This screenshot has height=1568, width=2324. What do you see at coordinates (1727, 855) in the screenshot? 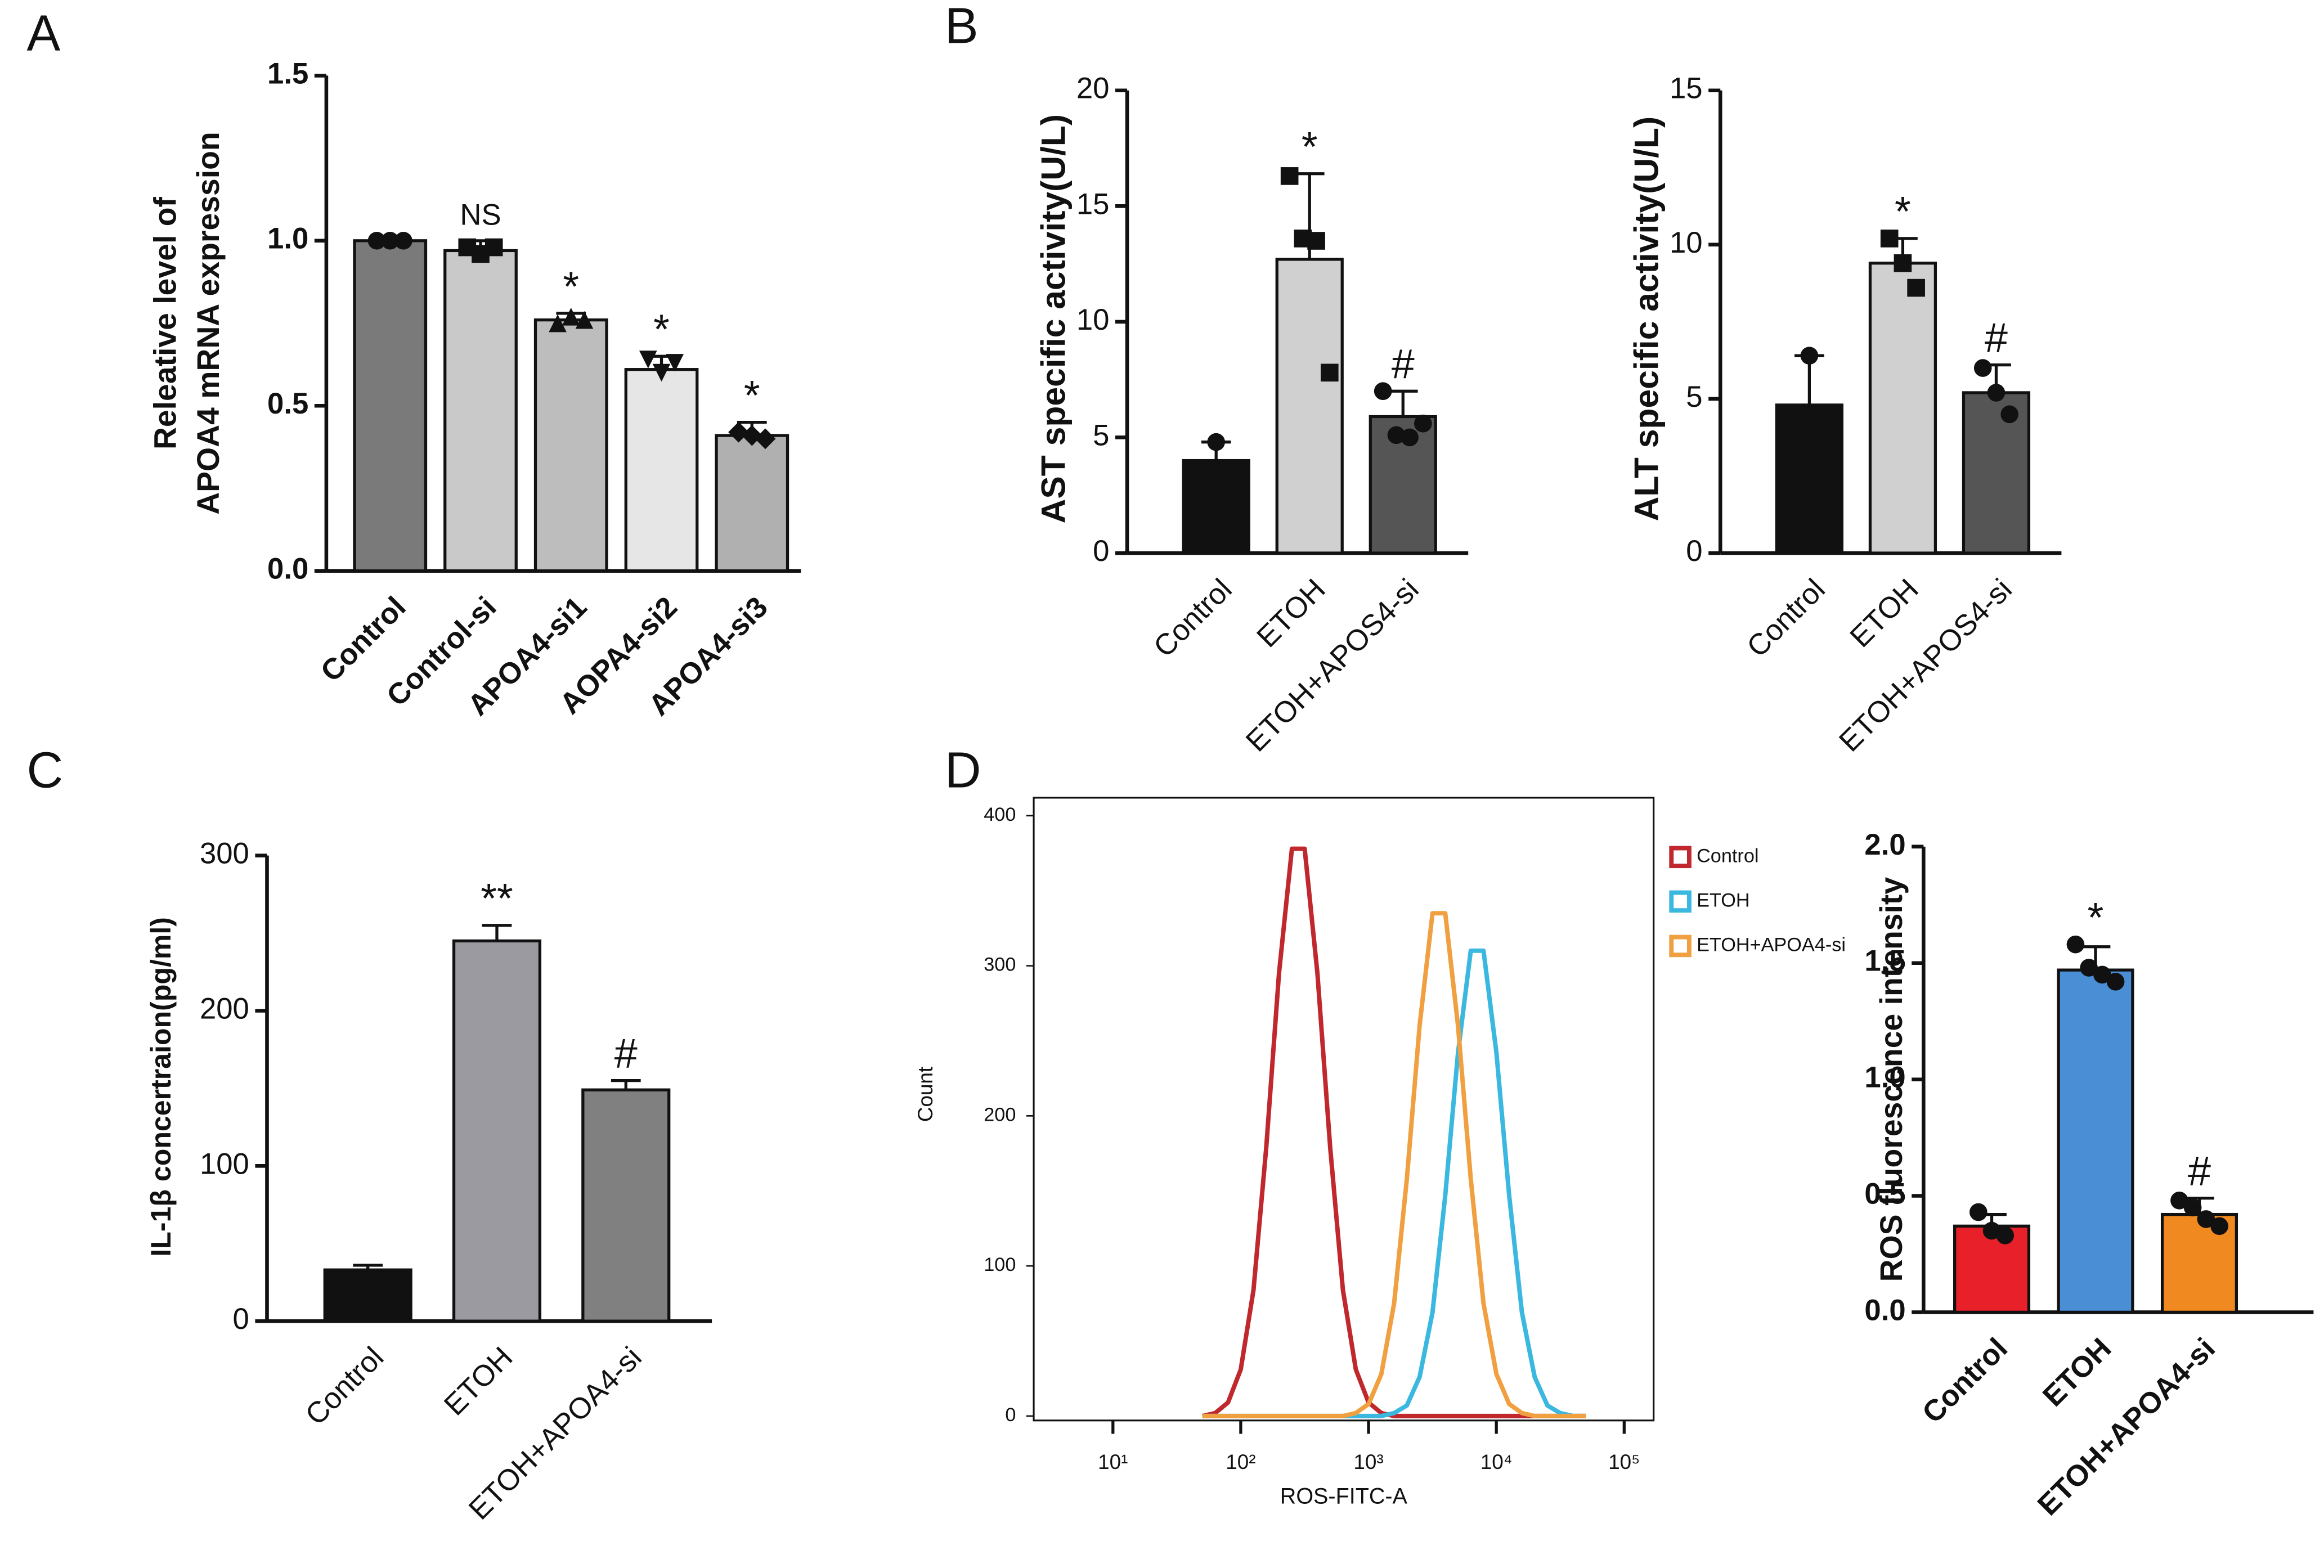
I see `legend-label: Control` at bounding box center [1727, 855].